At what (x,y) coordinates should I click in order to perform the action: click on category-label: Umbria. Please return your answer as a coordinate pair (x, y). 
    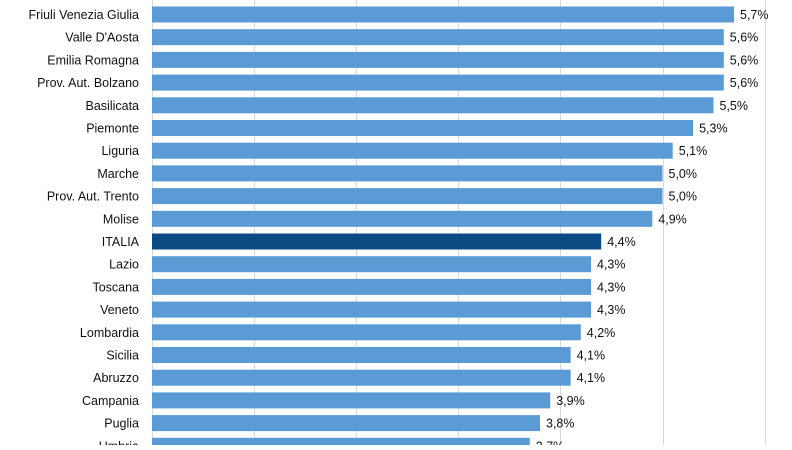
    Looking at the image, I should click on (119, 442).